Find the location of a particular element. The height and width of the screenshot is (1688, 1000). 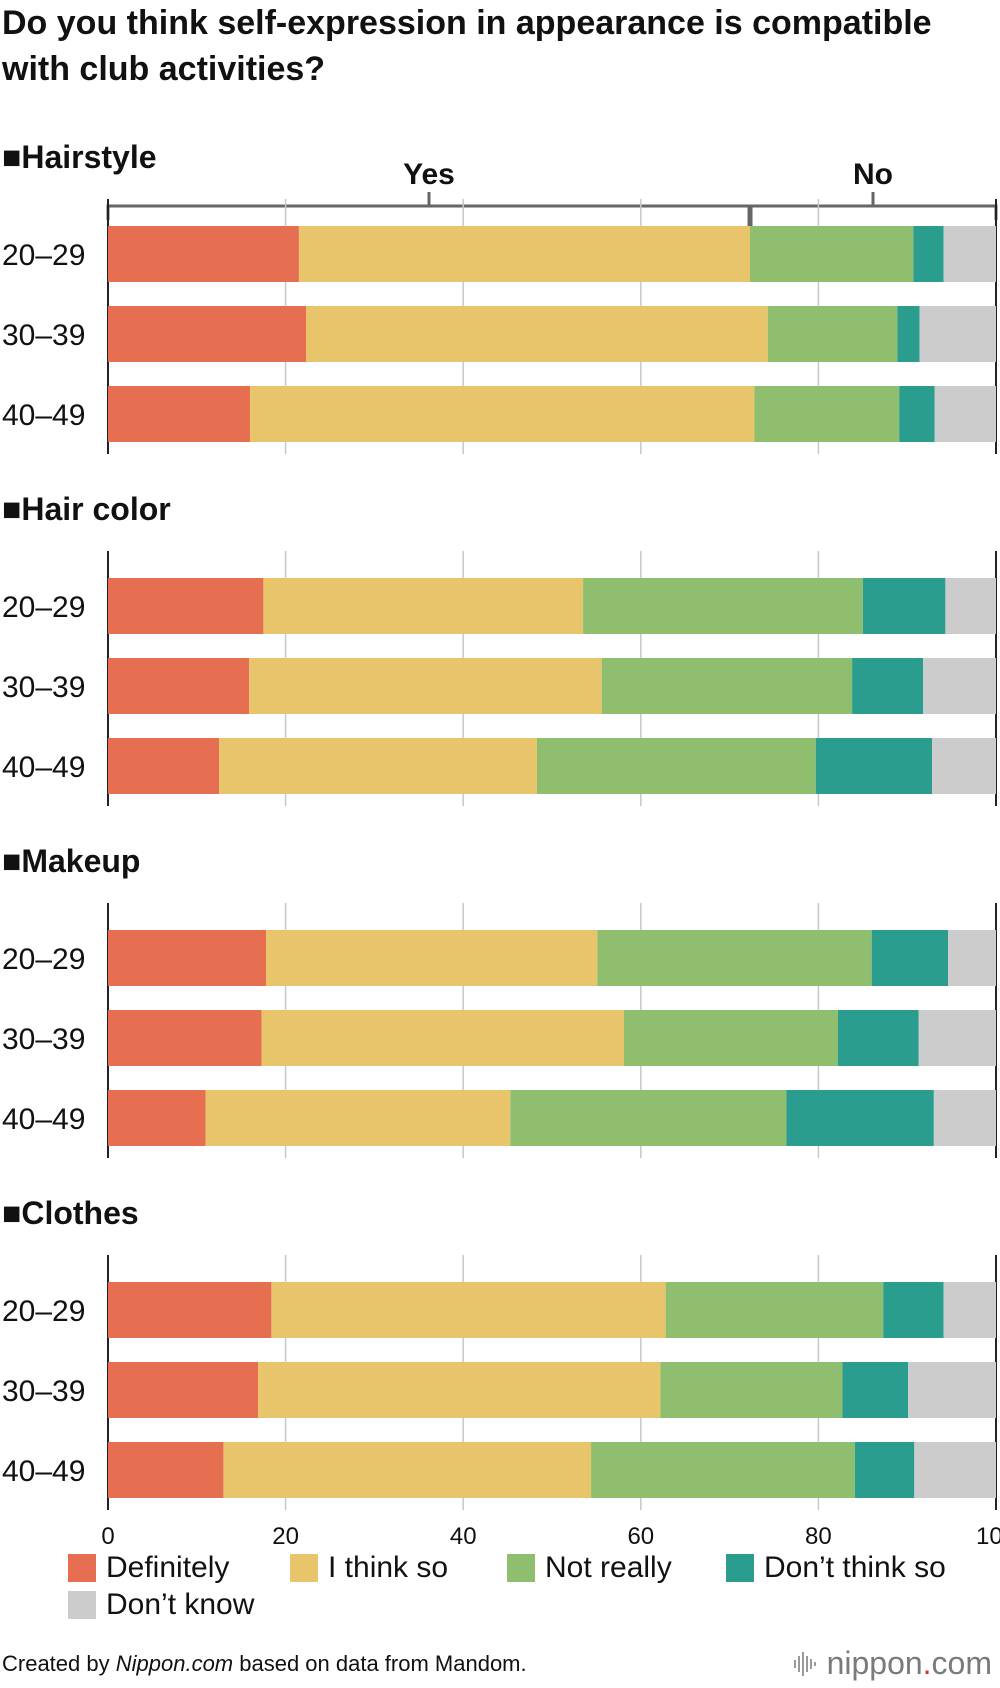

legend-label: I think so is located at coordinates (388, 1567).